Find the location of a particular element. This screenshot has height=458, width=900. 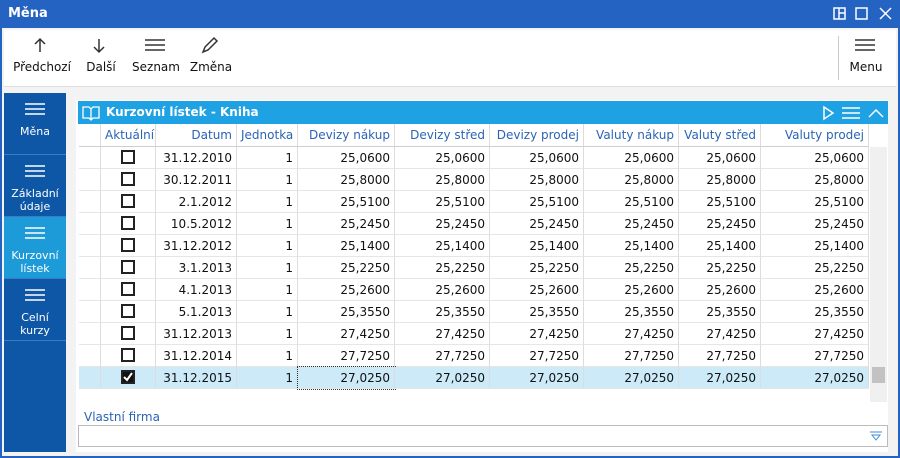

column-header: Devizy střed is located at coordinates (442, 135).